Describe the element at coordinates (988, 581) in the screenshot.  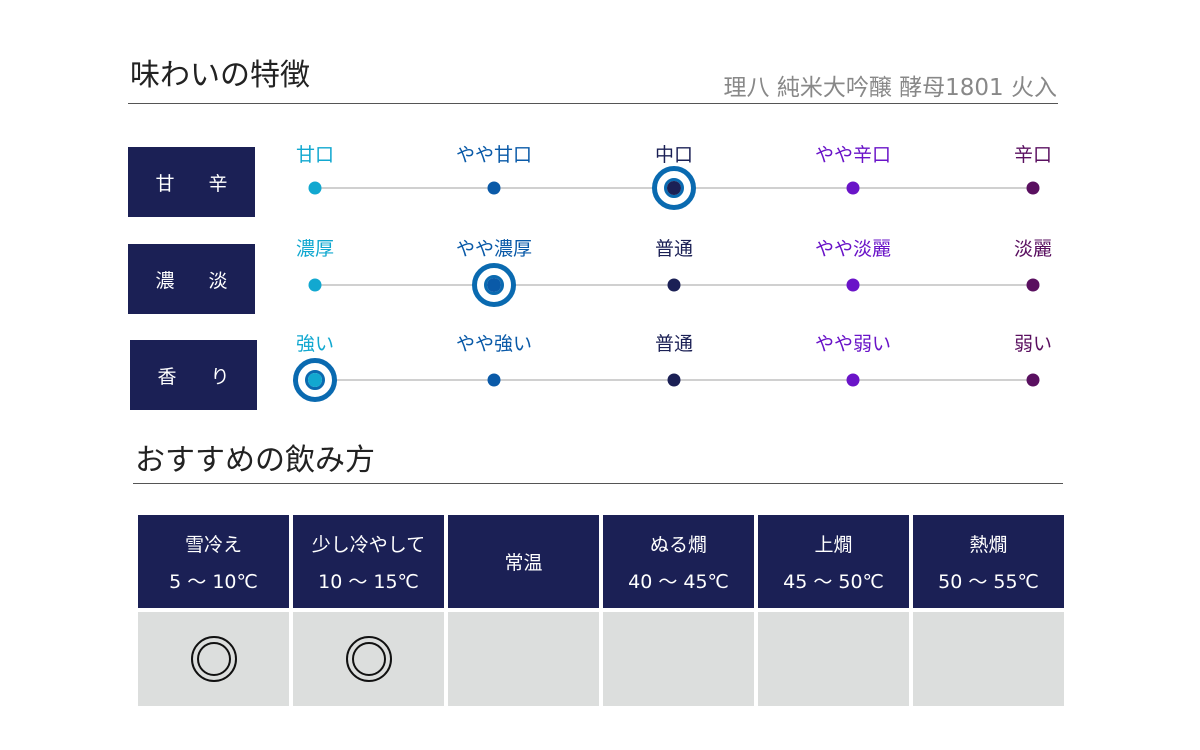
I see `serving-temp: 50 ～ 55℃` at that location.